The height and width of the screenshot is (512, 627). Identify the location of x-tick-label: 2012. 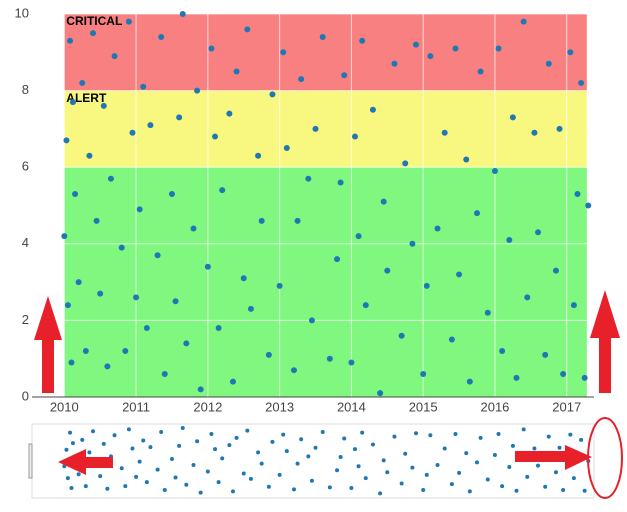
(207, 406).